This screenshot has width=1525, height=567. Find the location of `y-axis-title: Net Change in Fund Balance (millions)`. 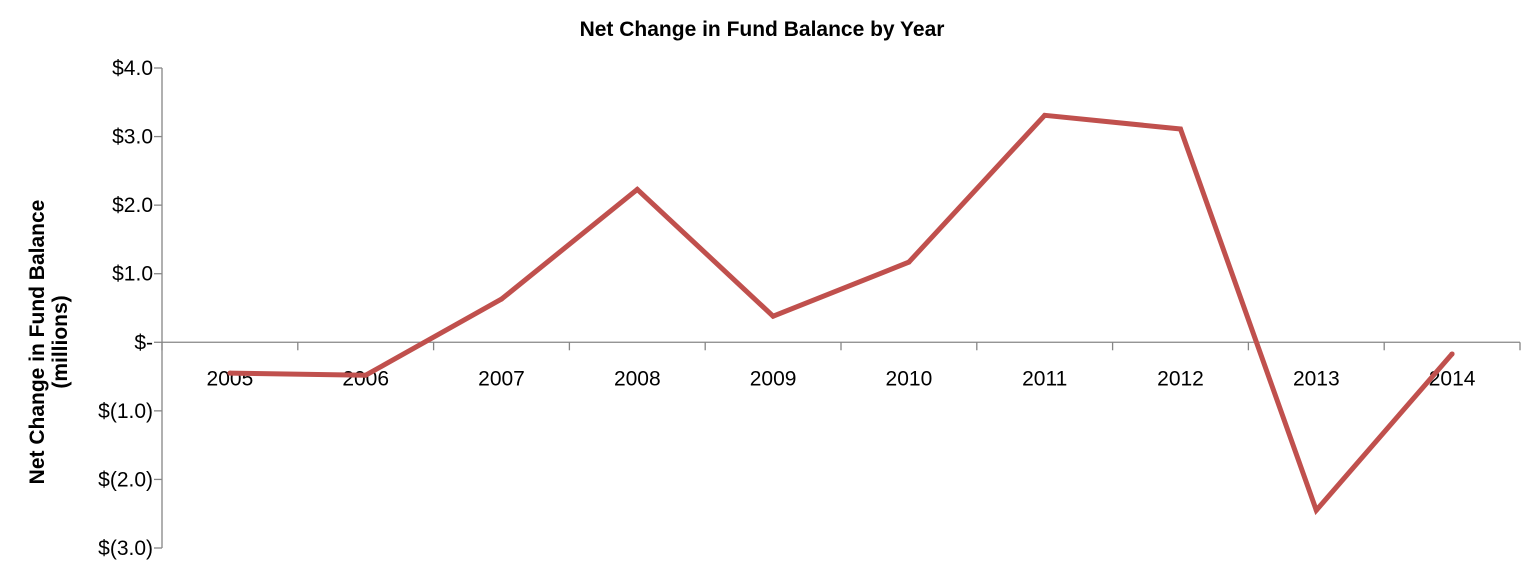

y-axis-title: Net Change in Fund Balance (millions) is located at coordinates (49, 342).